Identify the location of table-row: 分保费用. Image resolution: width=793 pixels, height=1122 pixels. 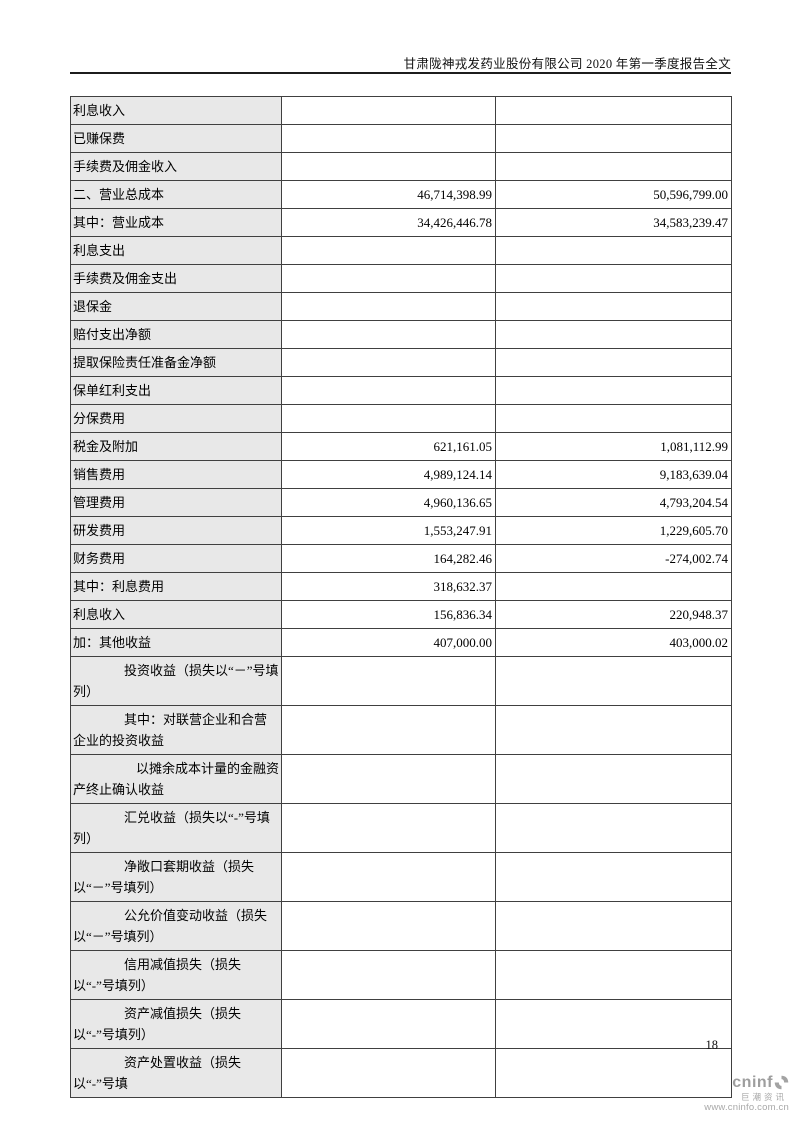
(401, 418).